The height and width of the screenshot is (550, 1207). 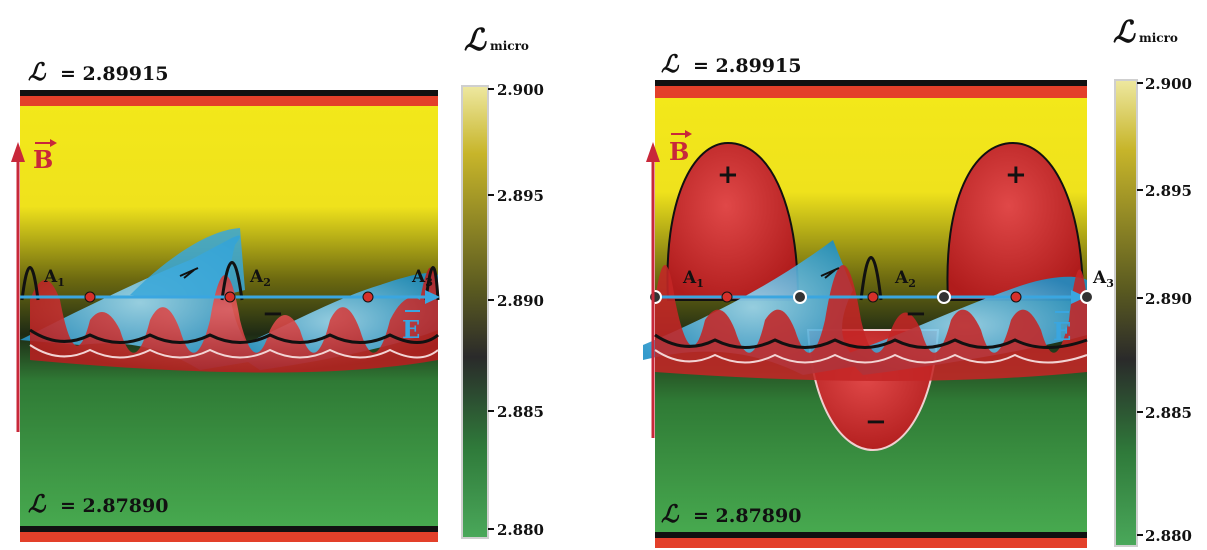 I want to click on minus-sign-bottom: −, so click(x=876, y=422).